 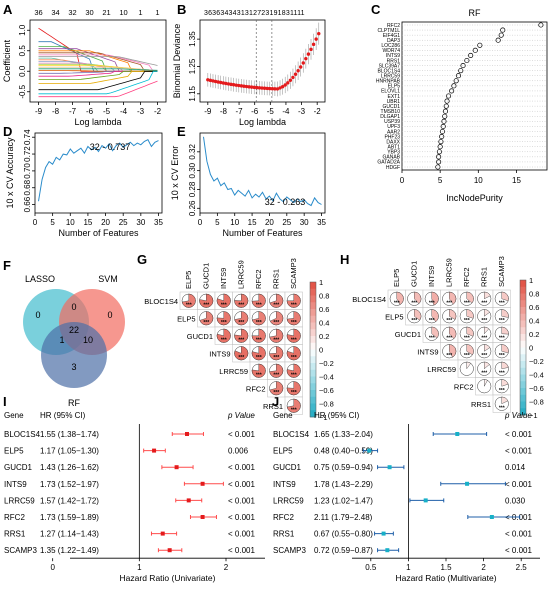 I want to click on column-label: INTS9, so click(x=223, y=278).